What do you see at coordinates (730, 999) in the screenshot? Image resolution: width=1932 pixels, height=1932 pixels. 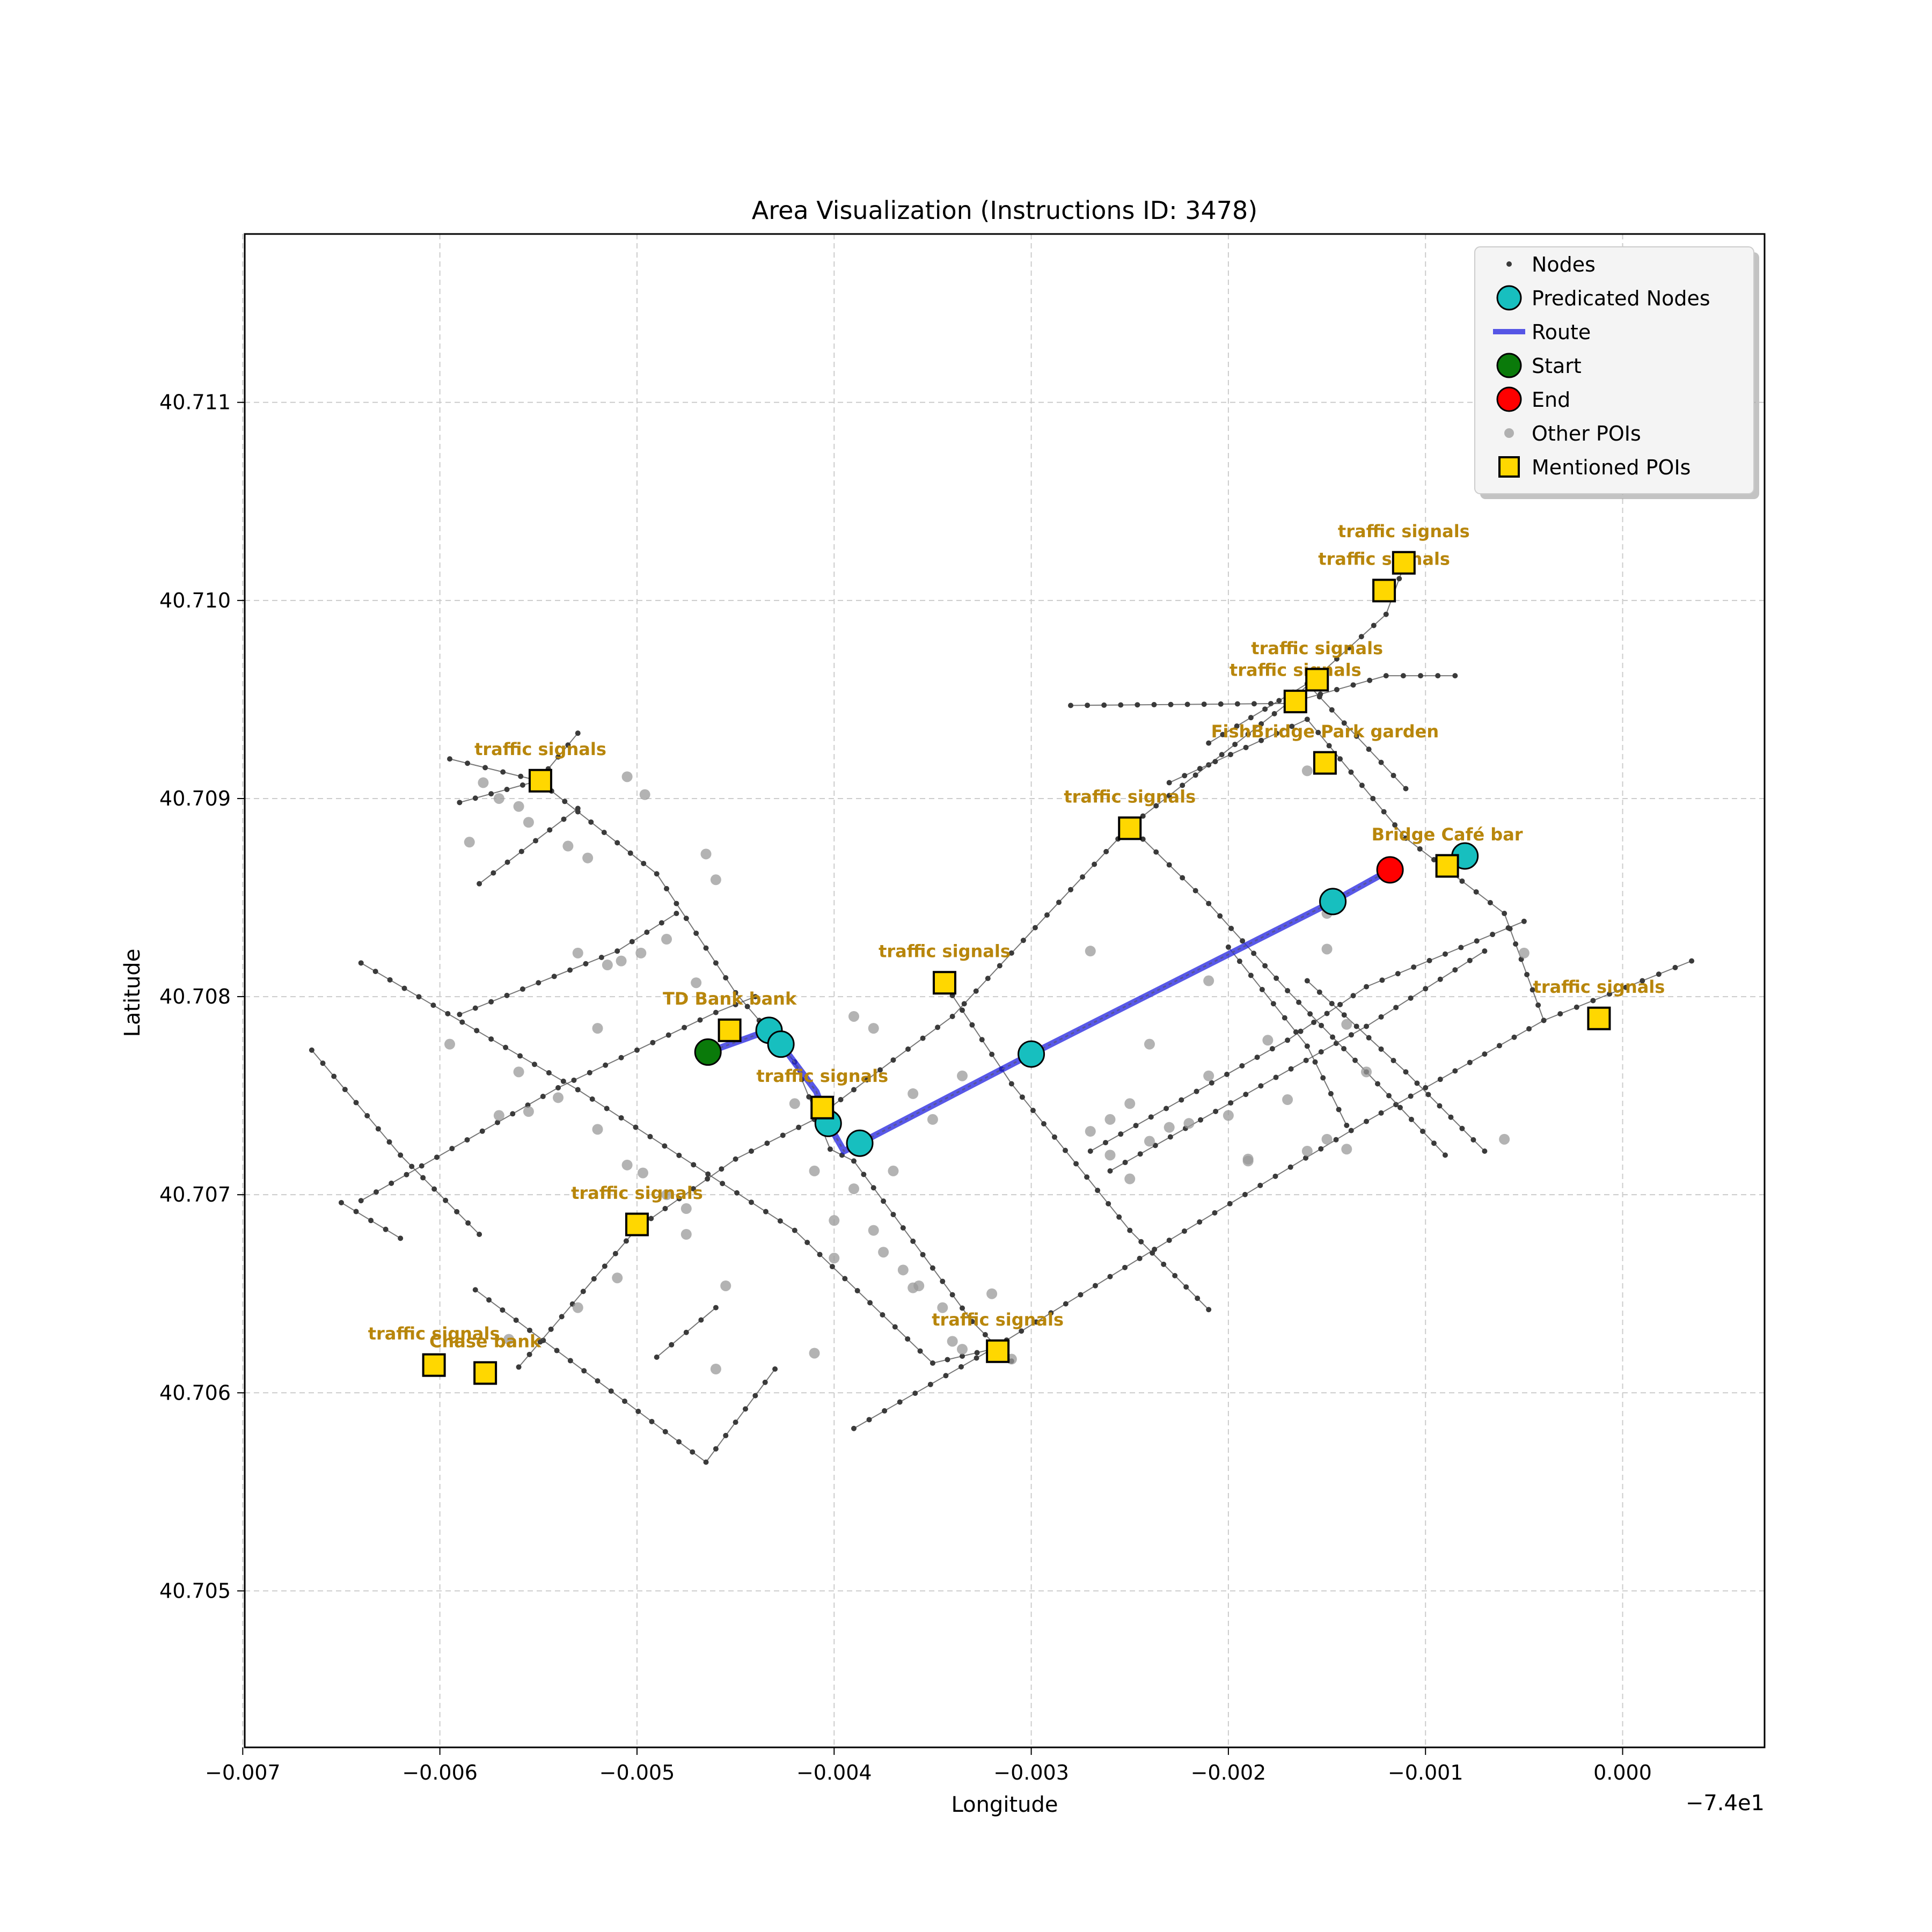 I see `mentioned-poi-label: TD Bank bank` at bounding box center [730, 999].